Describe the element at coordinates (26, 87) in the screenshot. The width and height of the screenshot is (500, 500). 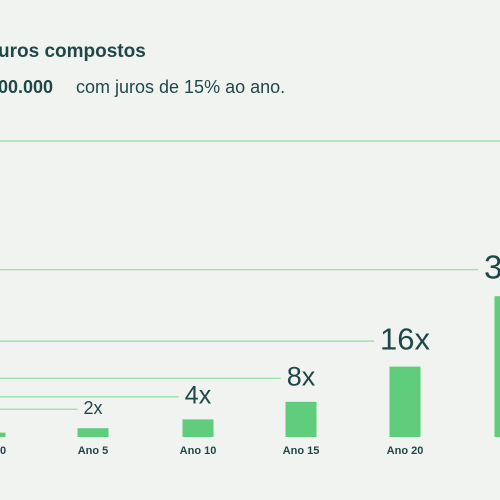
I see `subtitle-bold: 00.000` at that location.